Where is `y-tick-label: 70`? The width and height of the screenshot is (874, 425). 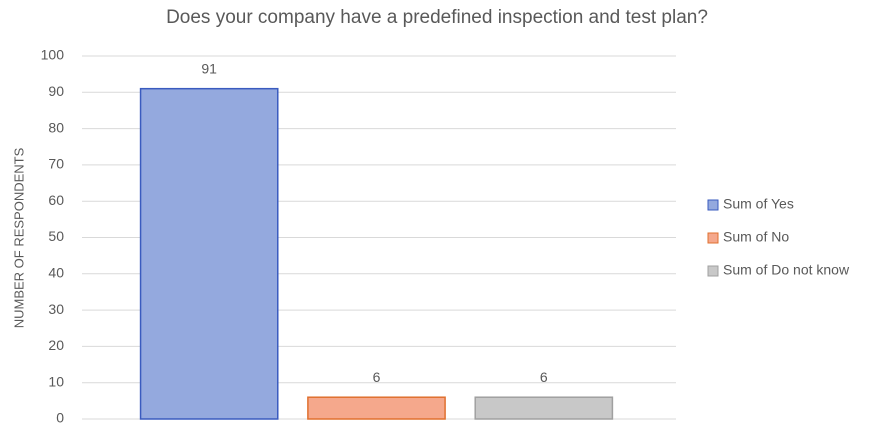 y-tick-label: 70 is located at coordinates (56, 164).